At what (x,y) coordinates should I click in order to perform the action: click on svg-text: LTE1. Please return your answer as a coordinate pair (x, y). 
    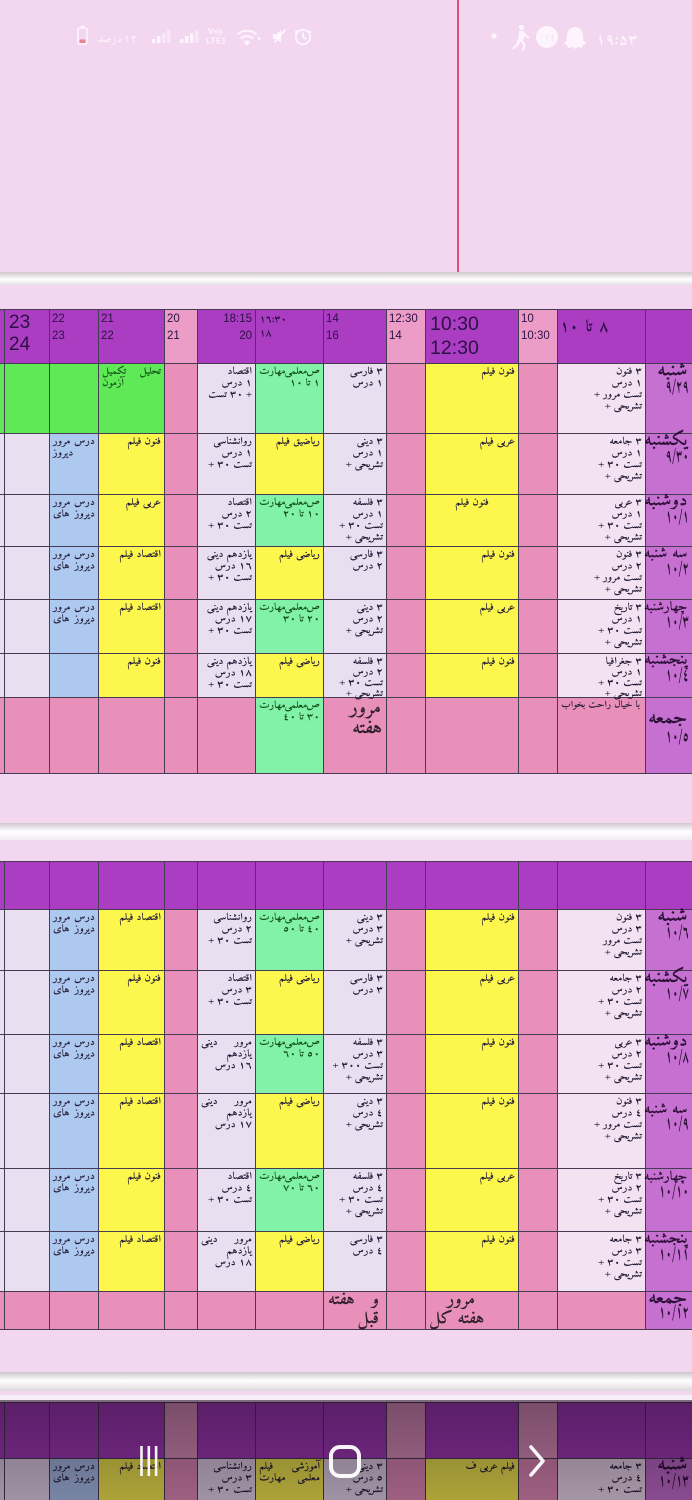
    Looking at the image, I should click on (216, 41).